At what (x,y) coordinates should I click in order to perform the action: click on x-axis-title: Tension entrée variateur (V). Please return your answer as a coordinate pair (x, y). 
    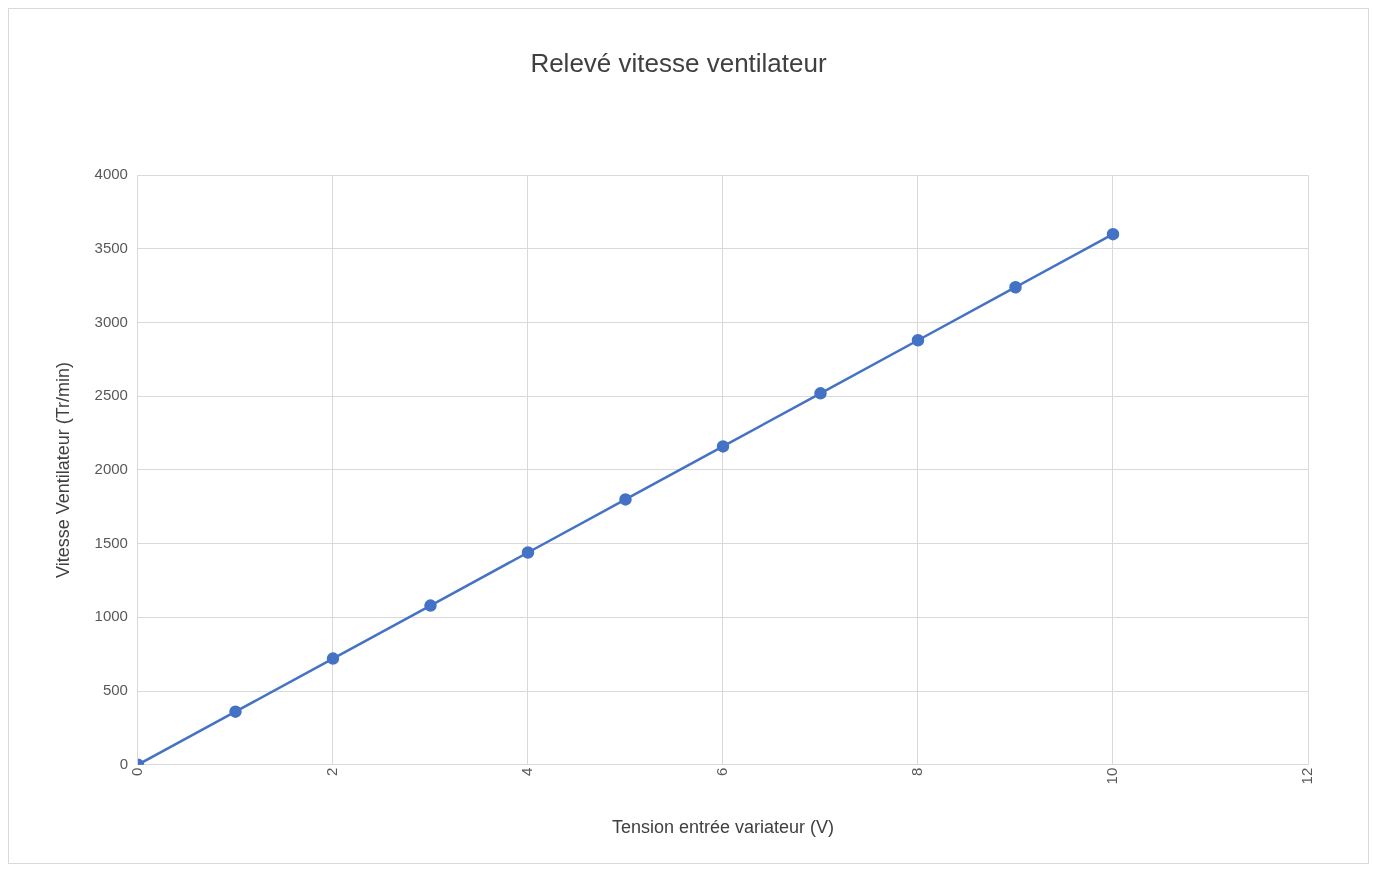
    Looking at the image, I should click on (723, 827).